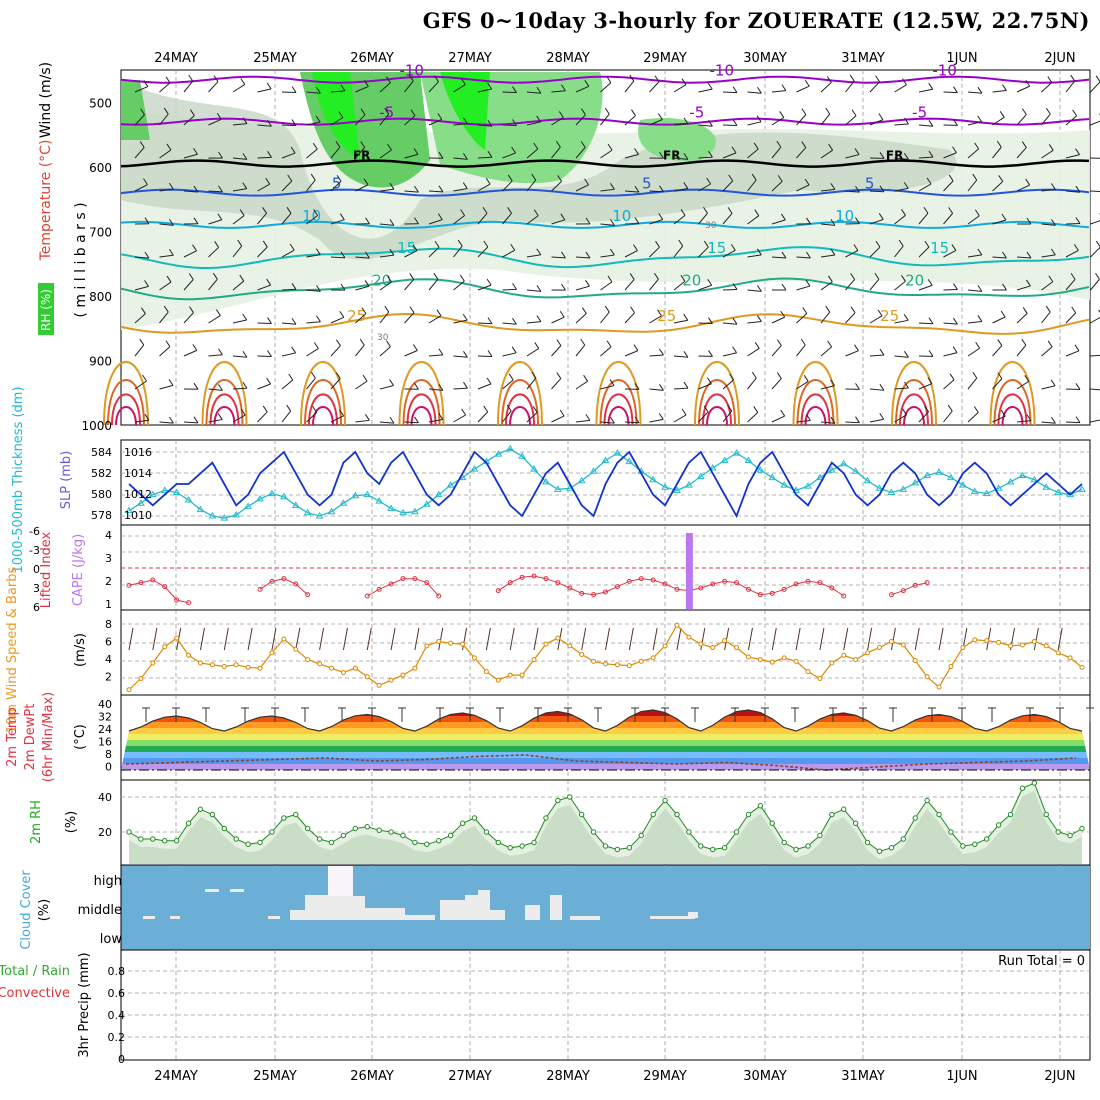  Describe the element at coordinates (80, 737) in the screenshot. I see `temp-unit: (°C)` at that location.